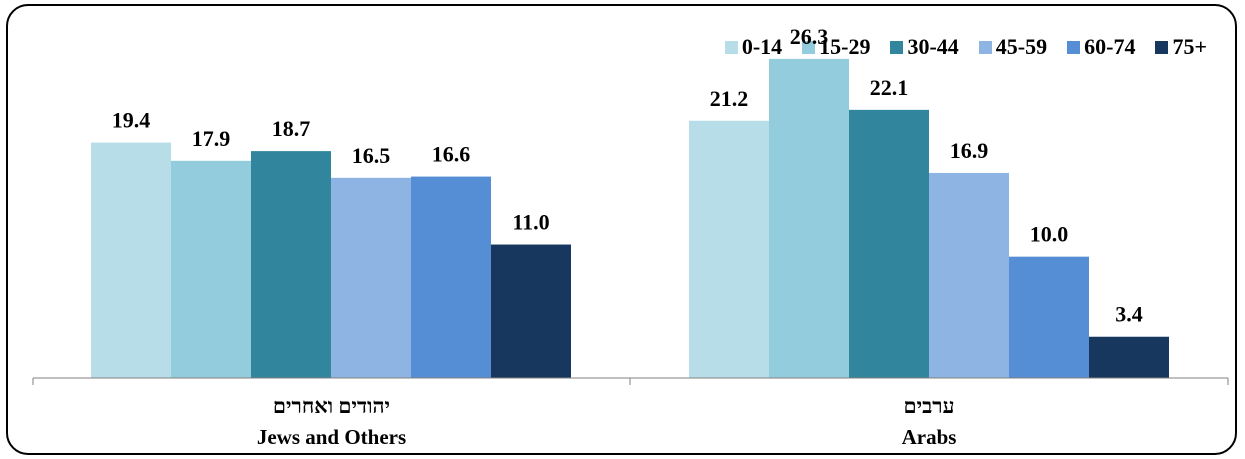  Describe the element at coordinates (331, 406) in the screenshot. I see `category-label-hebrew: יהודים ואחרים` at that location.